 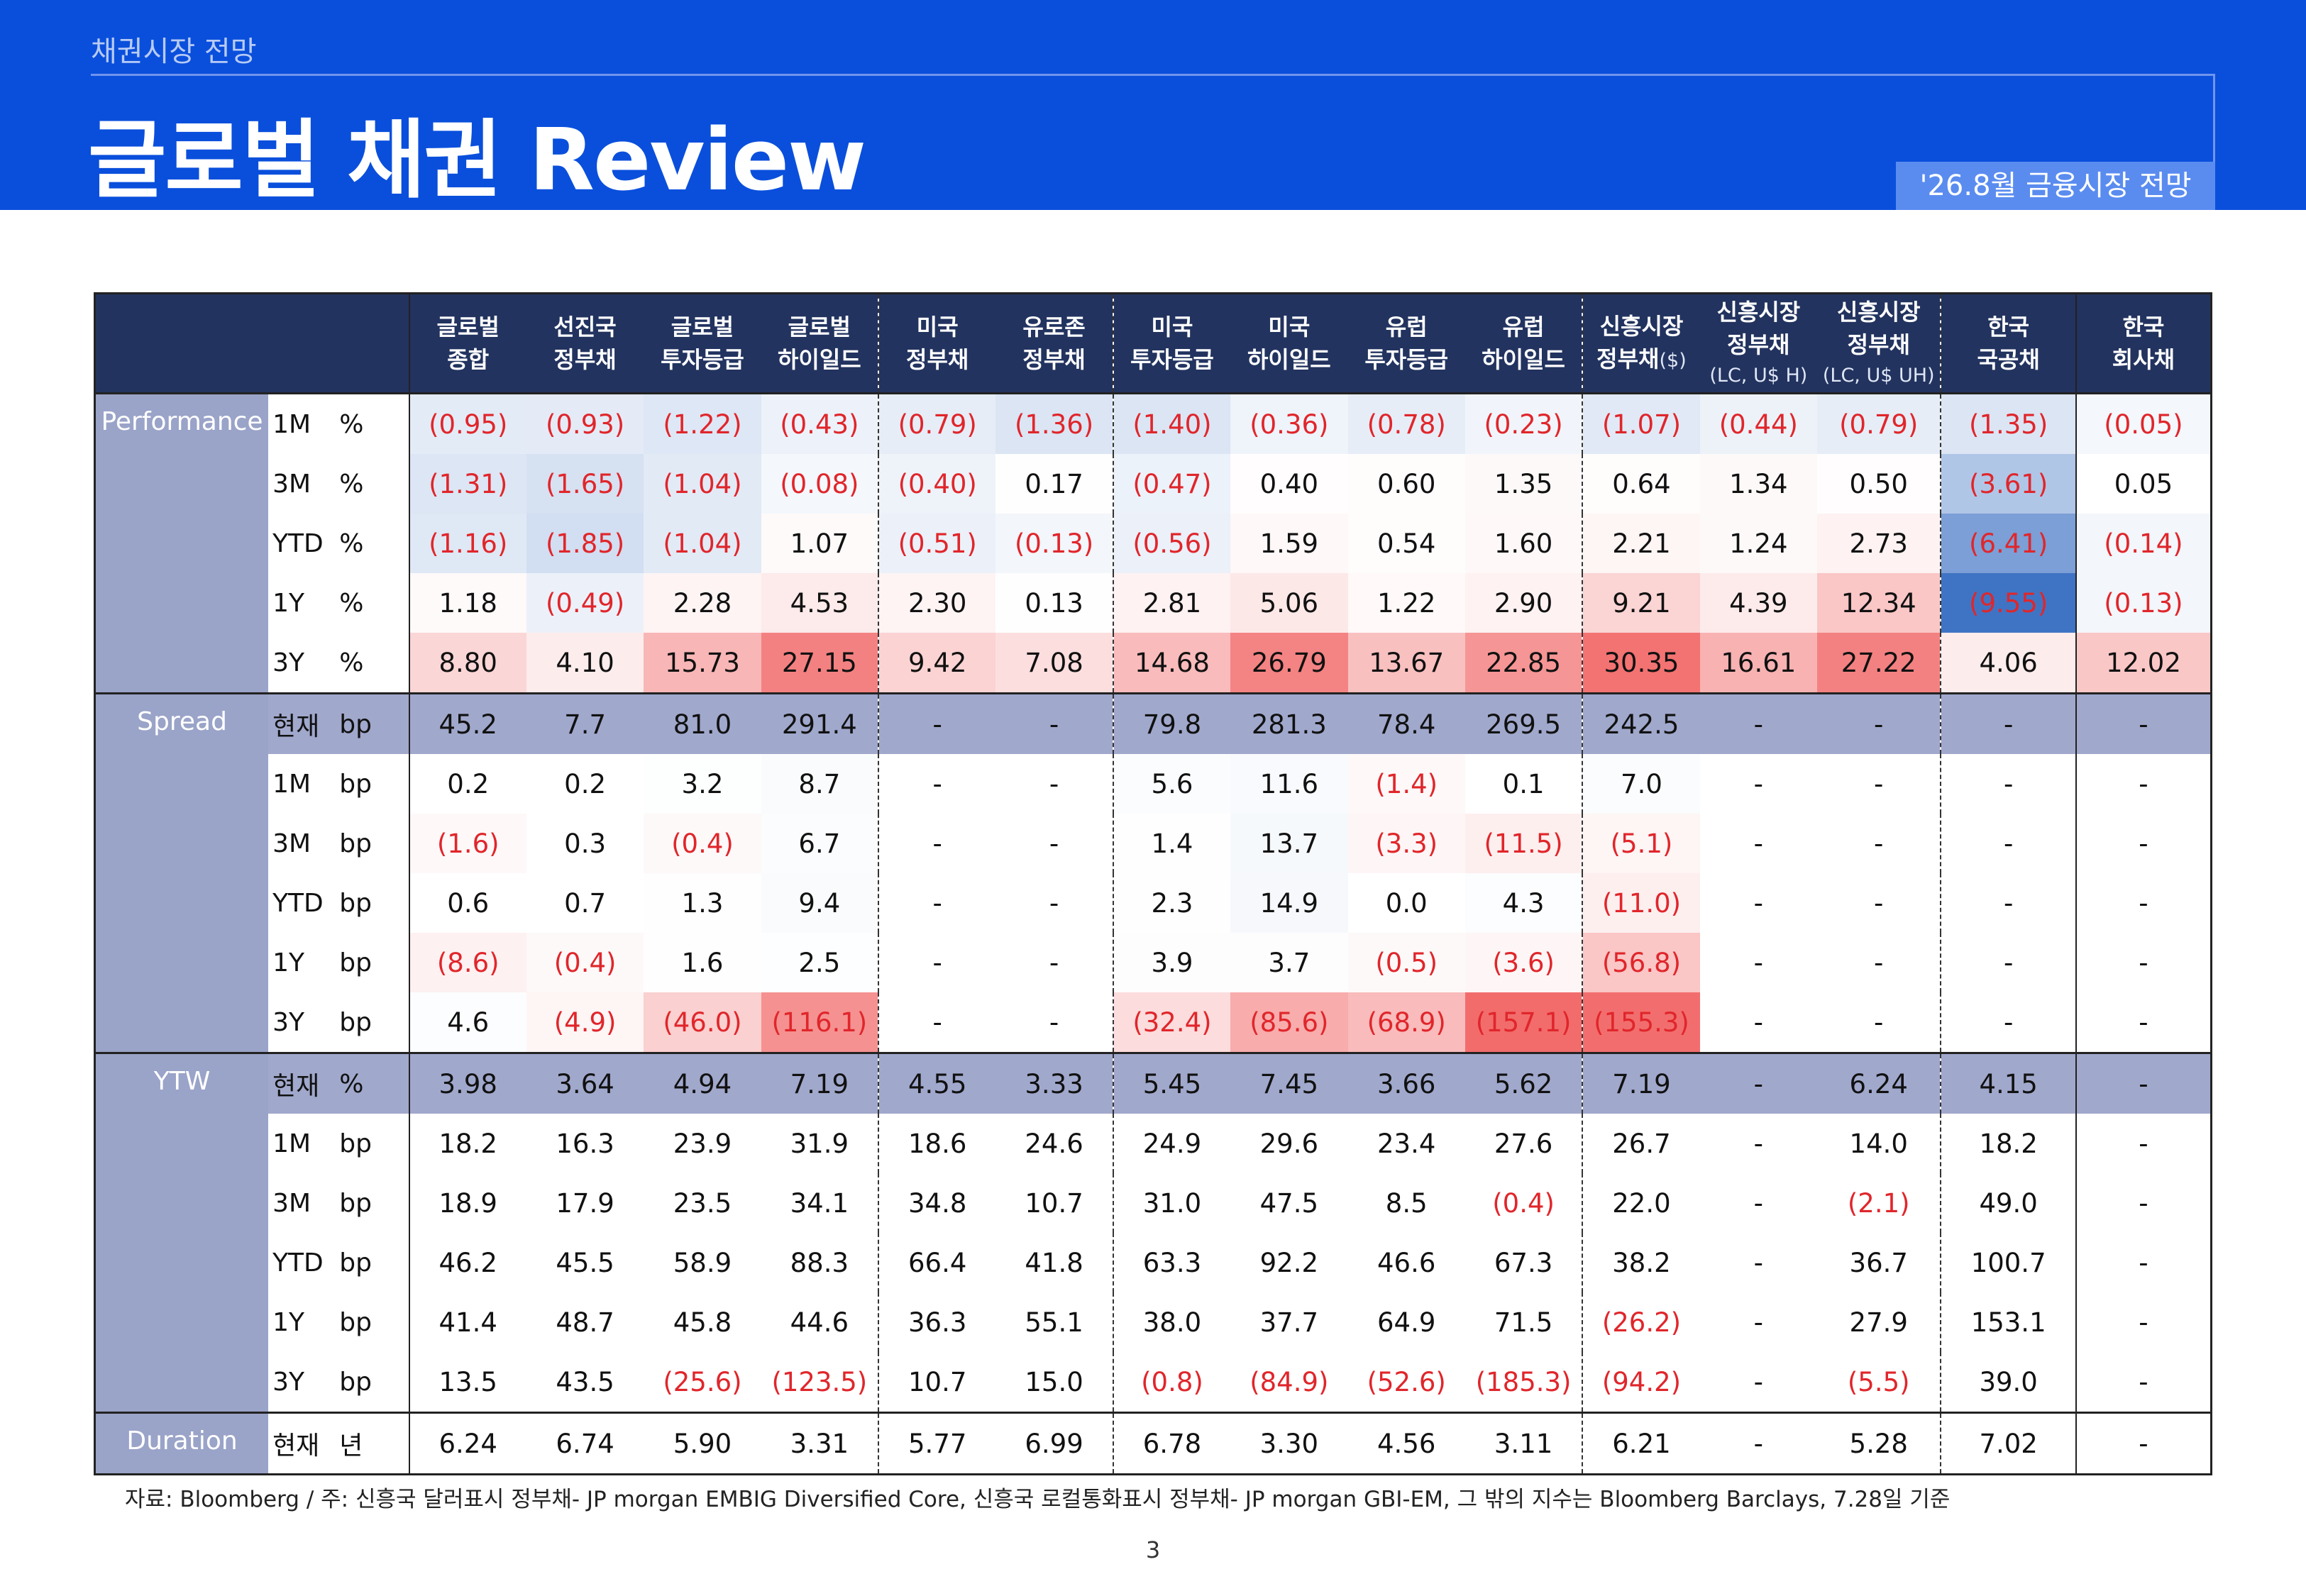 I want to click on value-cell: (0.4), so click(x=585, y=962).